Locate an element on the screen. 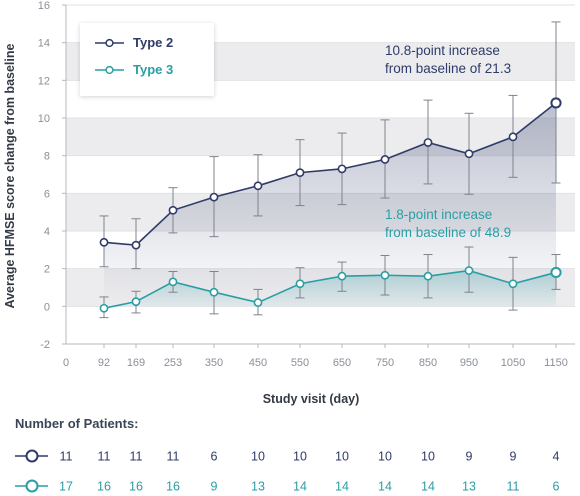  legend-label: Type 3 is located at coordinates (153, 69).